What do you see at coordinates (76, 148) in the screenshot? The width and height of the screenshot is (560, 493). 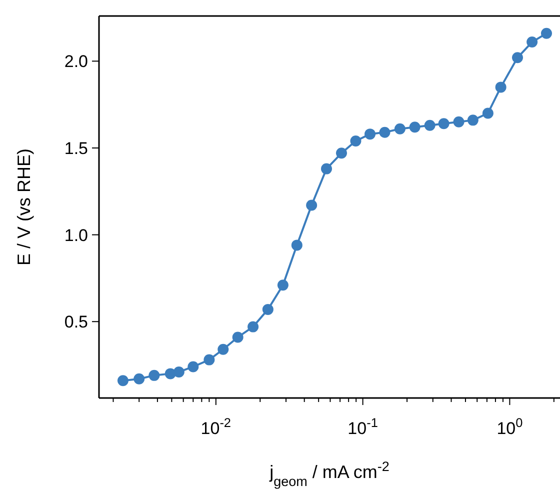 I see `y-tick-label: 1.5` at bounding box center [76, 148].